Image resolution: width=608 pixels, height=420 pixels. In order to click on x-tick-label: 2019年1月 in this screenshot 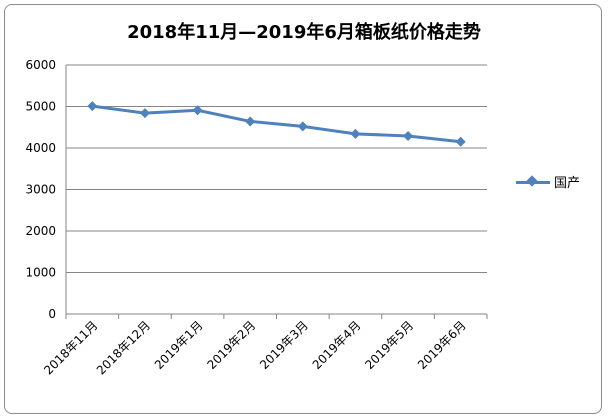, I will do `click(179, 345)`.